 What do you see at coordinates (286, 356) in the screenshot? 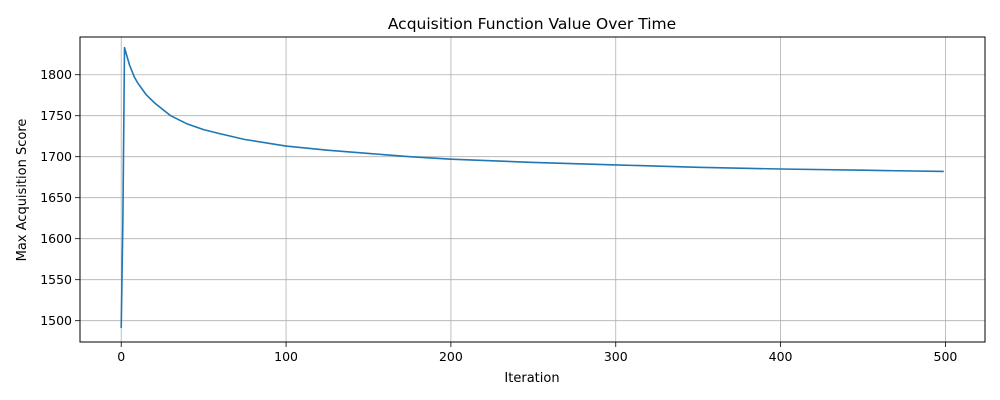
I see `x-tick-label: 100` at bounding box center [286, 356].